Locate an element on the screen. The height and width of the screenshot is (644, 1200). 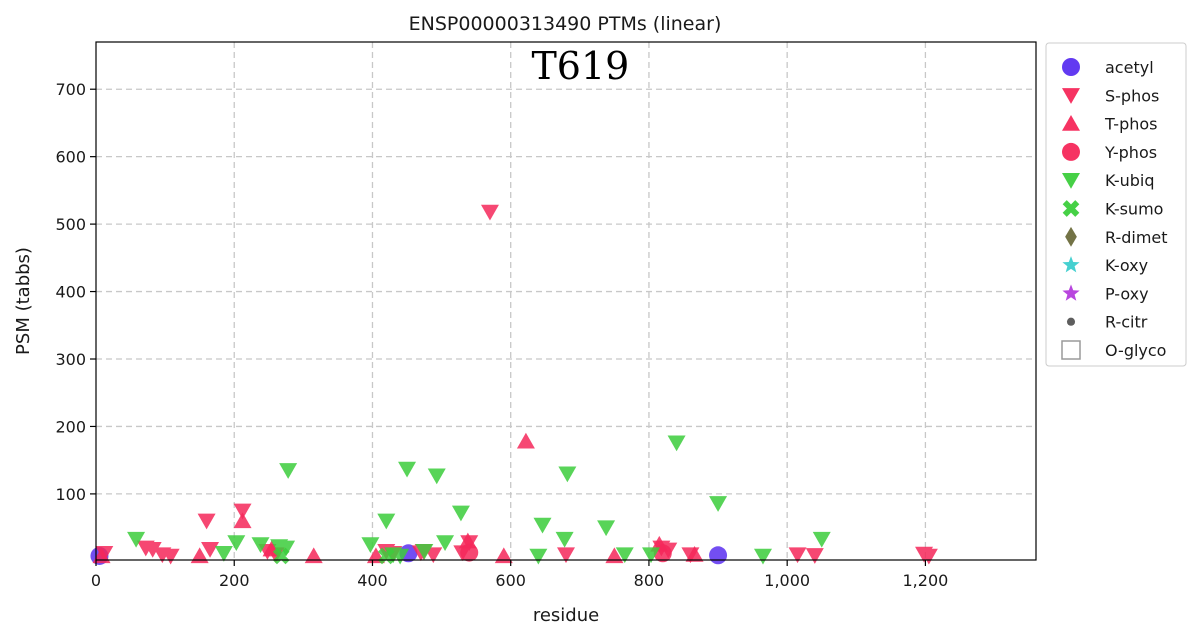
data-point-y-phos is located at coordinates (469, 552).